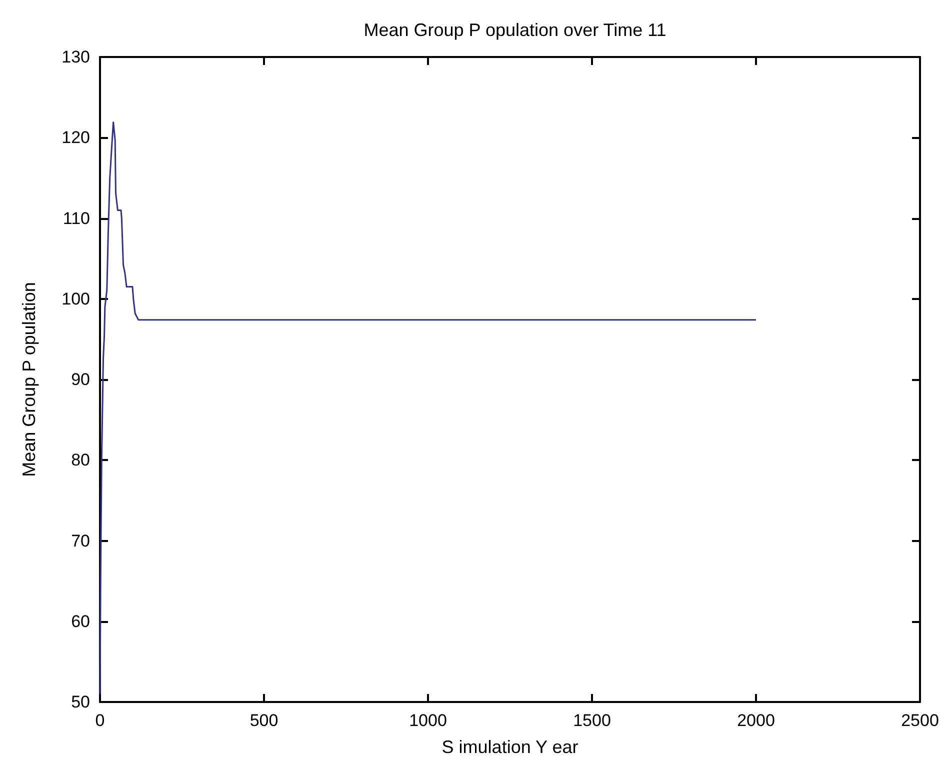  What do you see at coordinates (756, 720) in the screenshot?
I see `x-tick-label: 2000` at bounding box center [756, 720].